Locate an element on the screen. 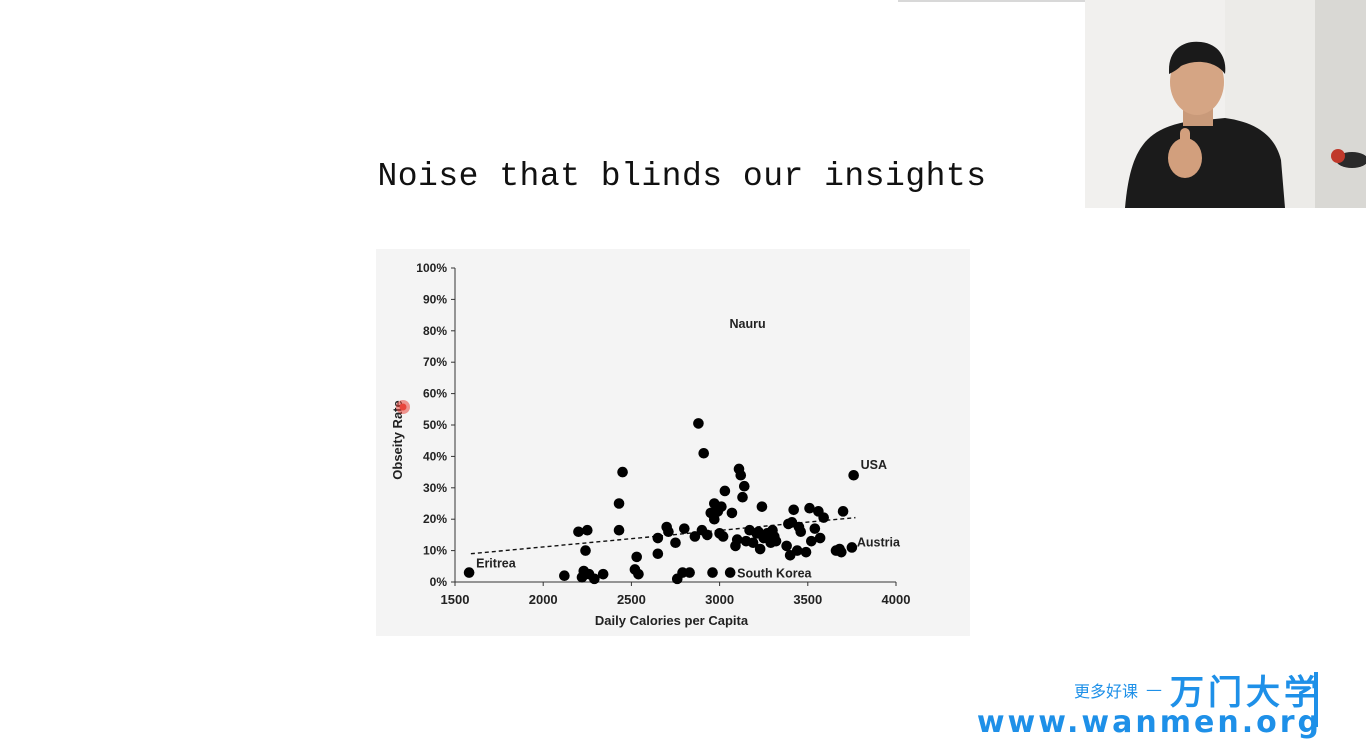  watermark-tagline: 更多好课 is located at coordinates (1105, 691).